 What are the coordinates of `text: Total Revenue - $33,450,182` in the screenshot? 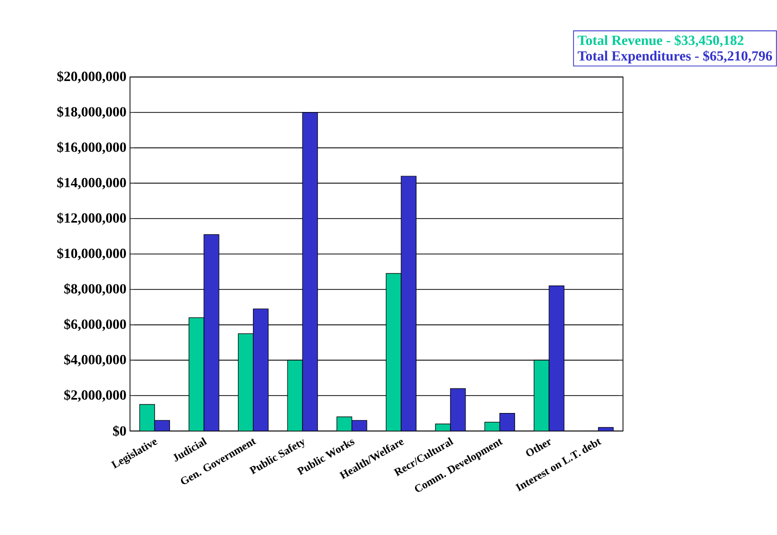 It's located at (661, 41).